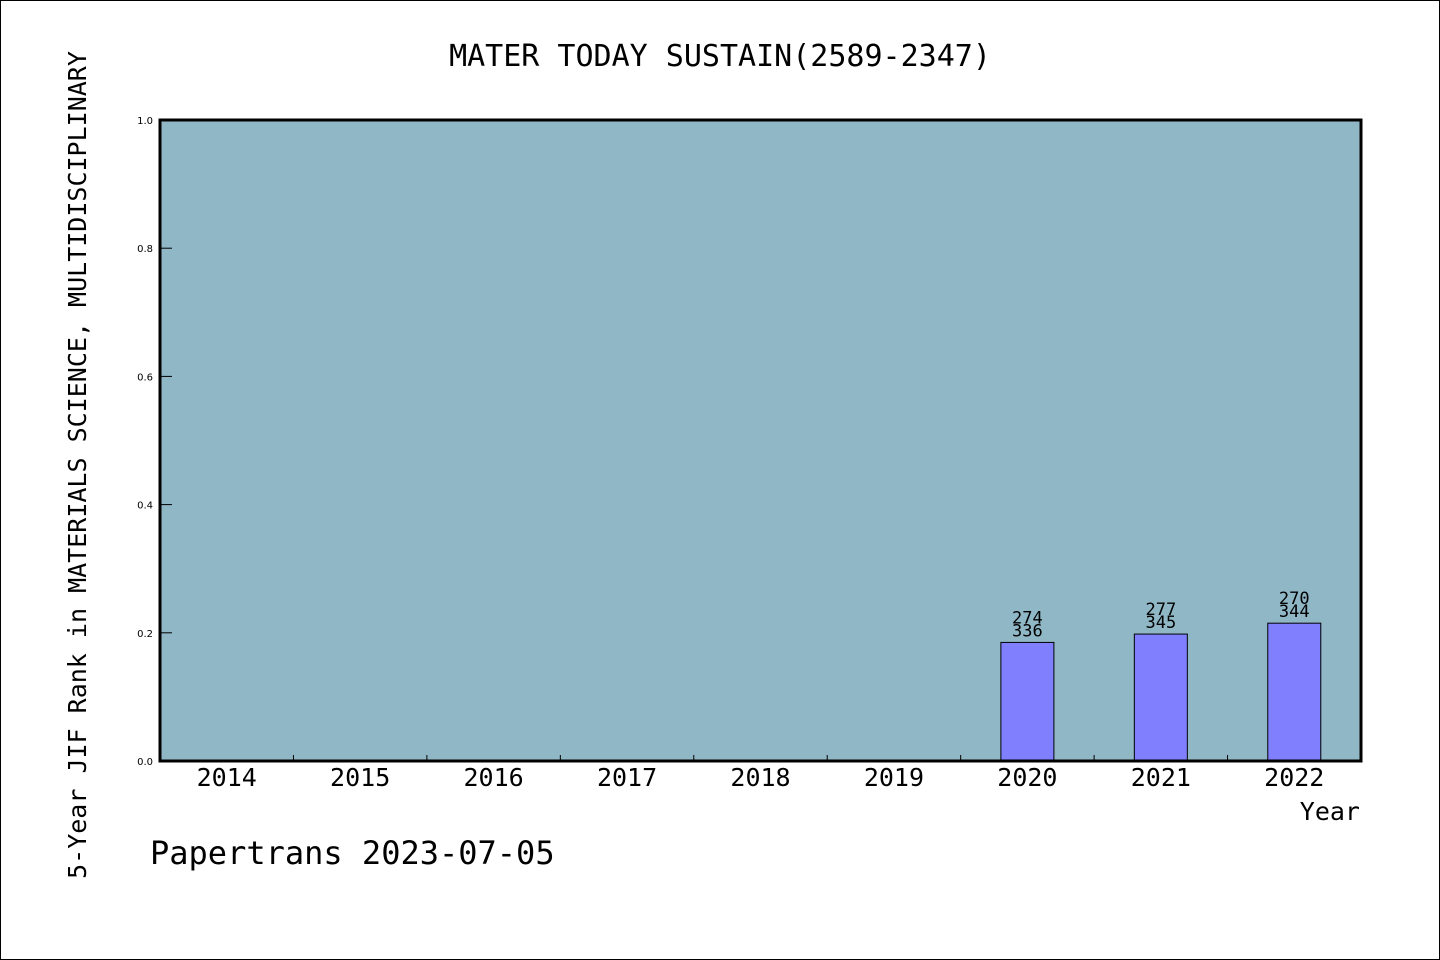 The height and width of the screenshot is (960, 1440). I want to click on x-tick-label: 2015, so click(360, 777).